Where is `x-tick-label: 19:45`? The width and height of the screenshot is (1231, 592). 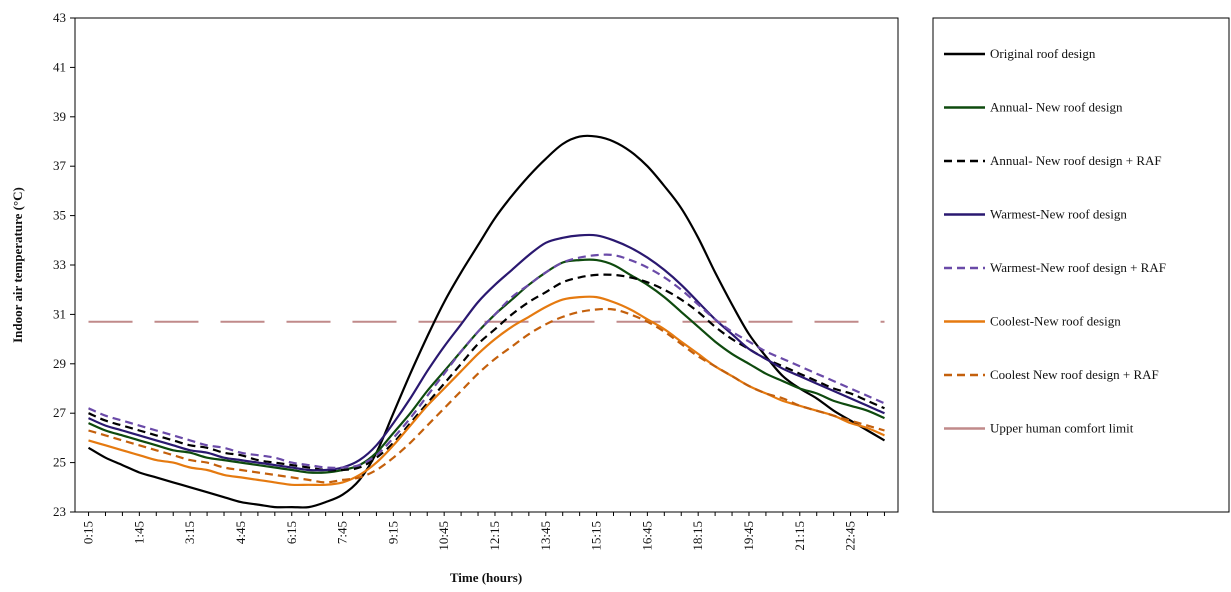 x-tick-label: 19:45 is located at coordinates (748, 536).